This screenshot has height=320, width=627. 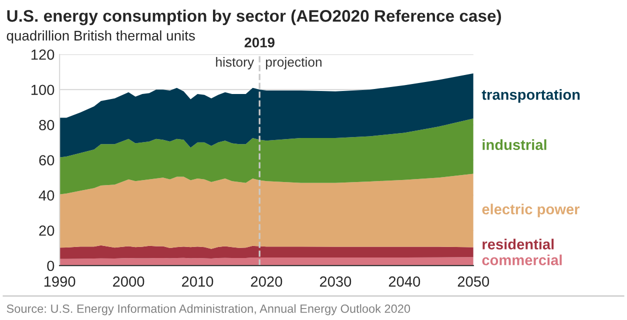 I want to click on x-tick-label: 2040, so click(x=404, y=281).